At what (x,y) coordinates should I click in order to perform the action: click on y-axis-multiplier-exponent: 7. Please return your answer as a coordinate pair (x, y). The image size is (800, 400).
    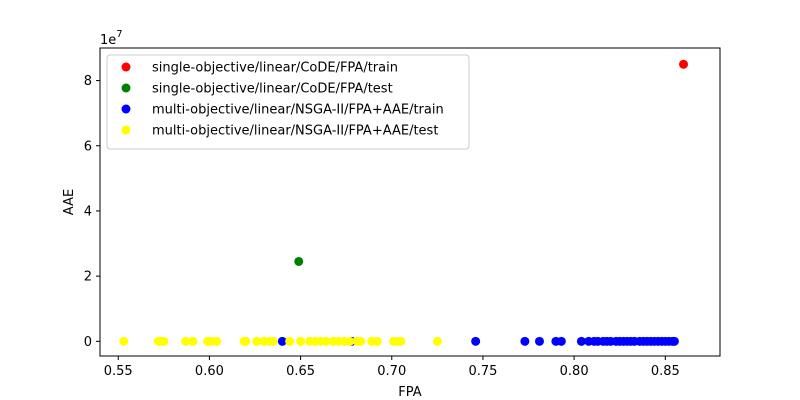
    Looking at the image, I should click on (119, 34).